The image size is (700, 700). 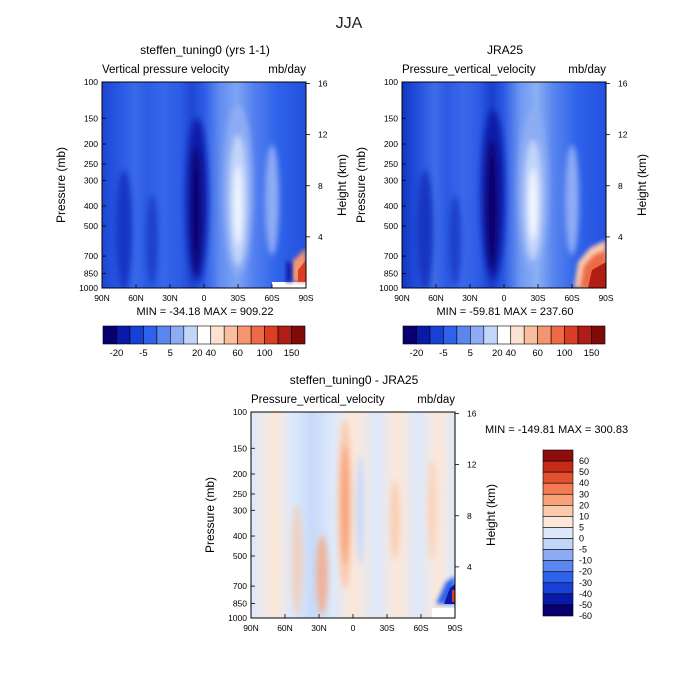 What do you see at coordinates (205, 50) in the screenshot?
I see `panel-model-title: steffen_tuning0 (yrs 1-1)` at bounding box center [205, 50].